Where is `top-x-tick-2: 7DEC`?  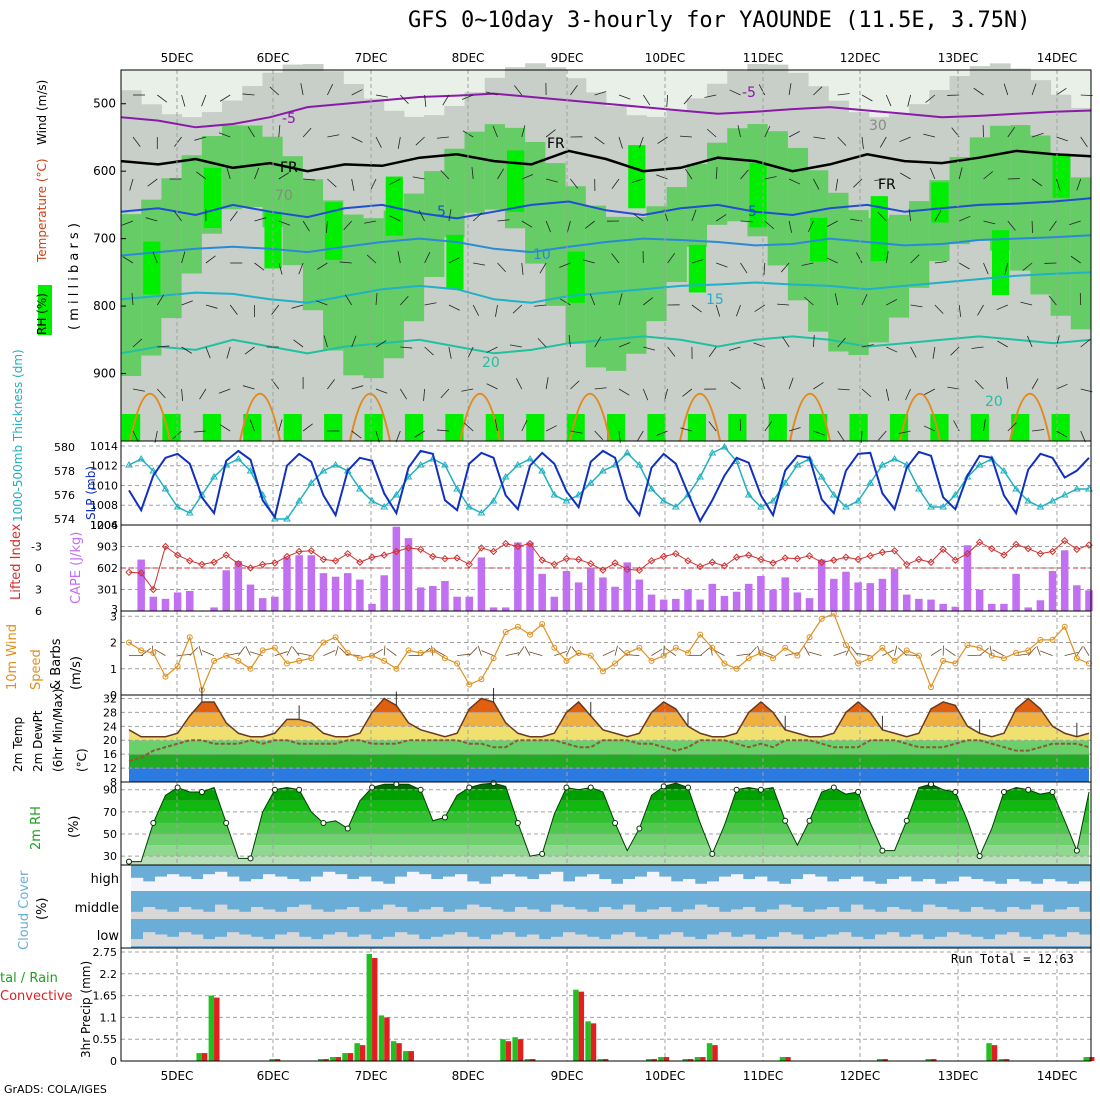
top-x-tick-2: 7DEC is located at coordinates (371, 58).